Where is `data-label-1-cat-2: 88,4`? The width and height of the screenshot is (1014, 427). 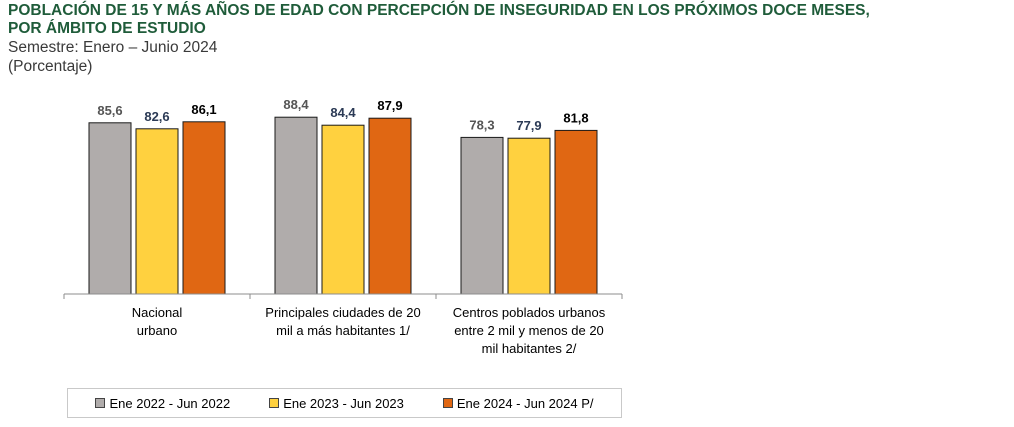 data-label-1-cat-2: 88,4 is located at coordinates (296, 104).